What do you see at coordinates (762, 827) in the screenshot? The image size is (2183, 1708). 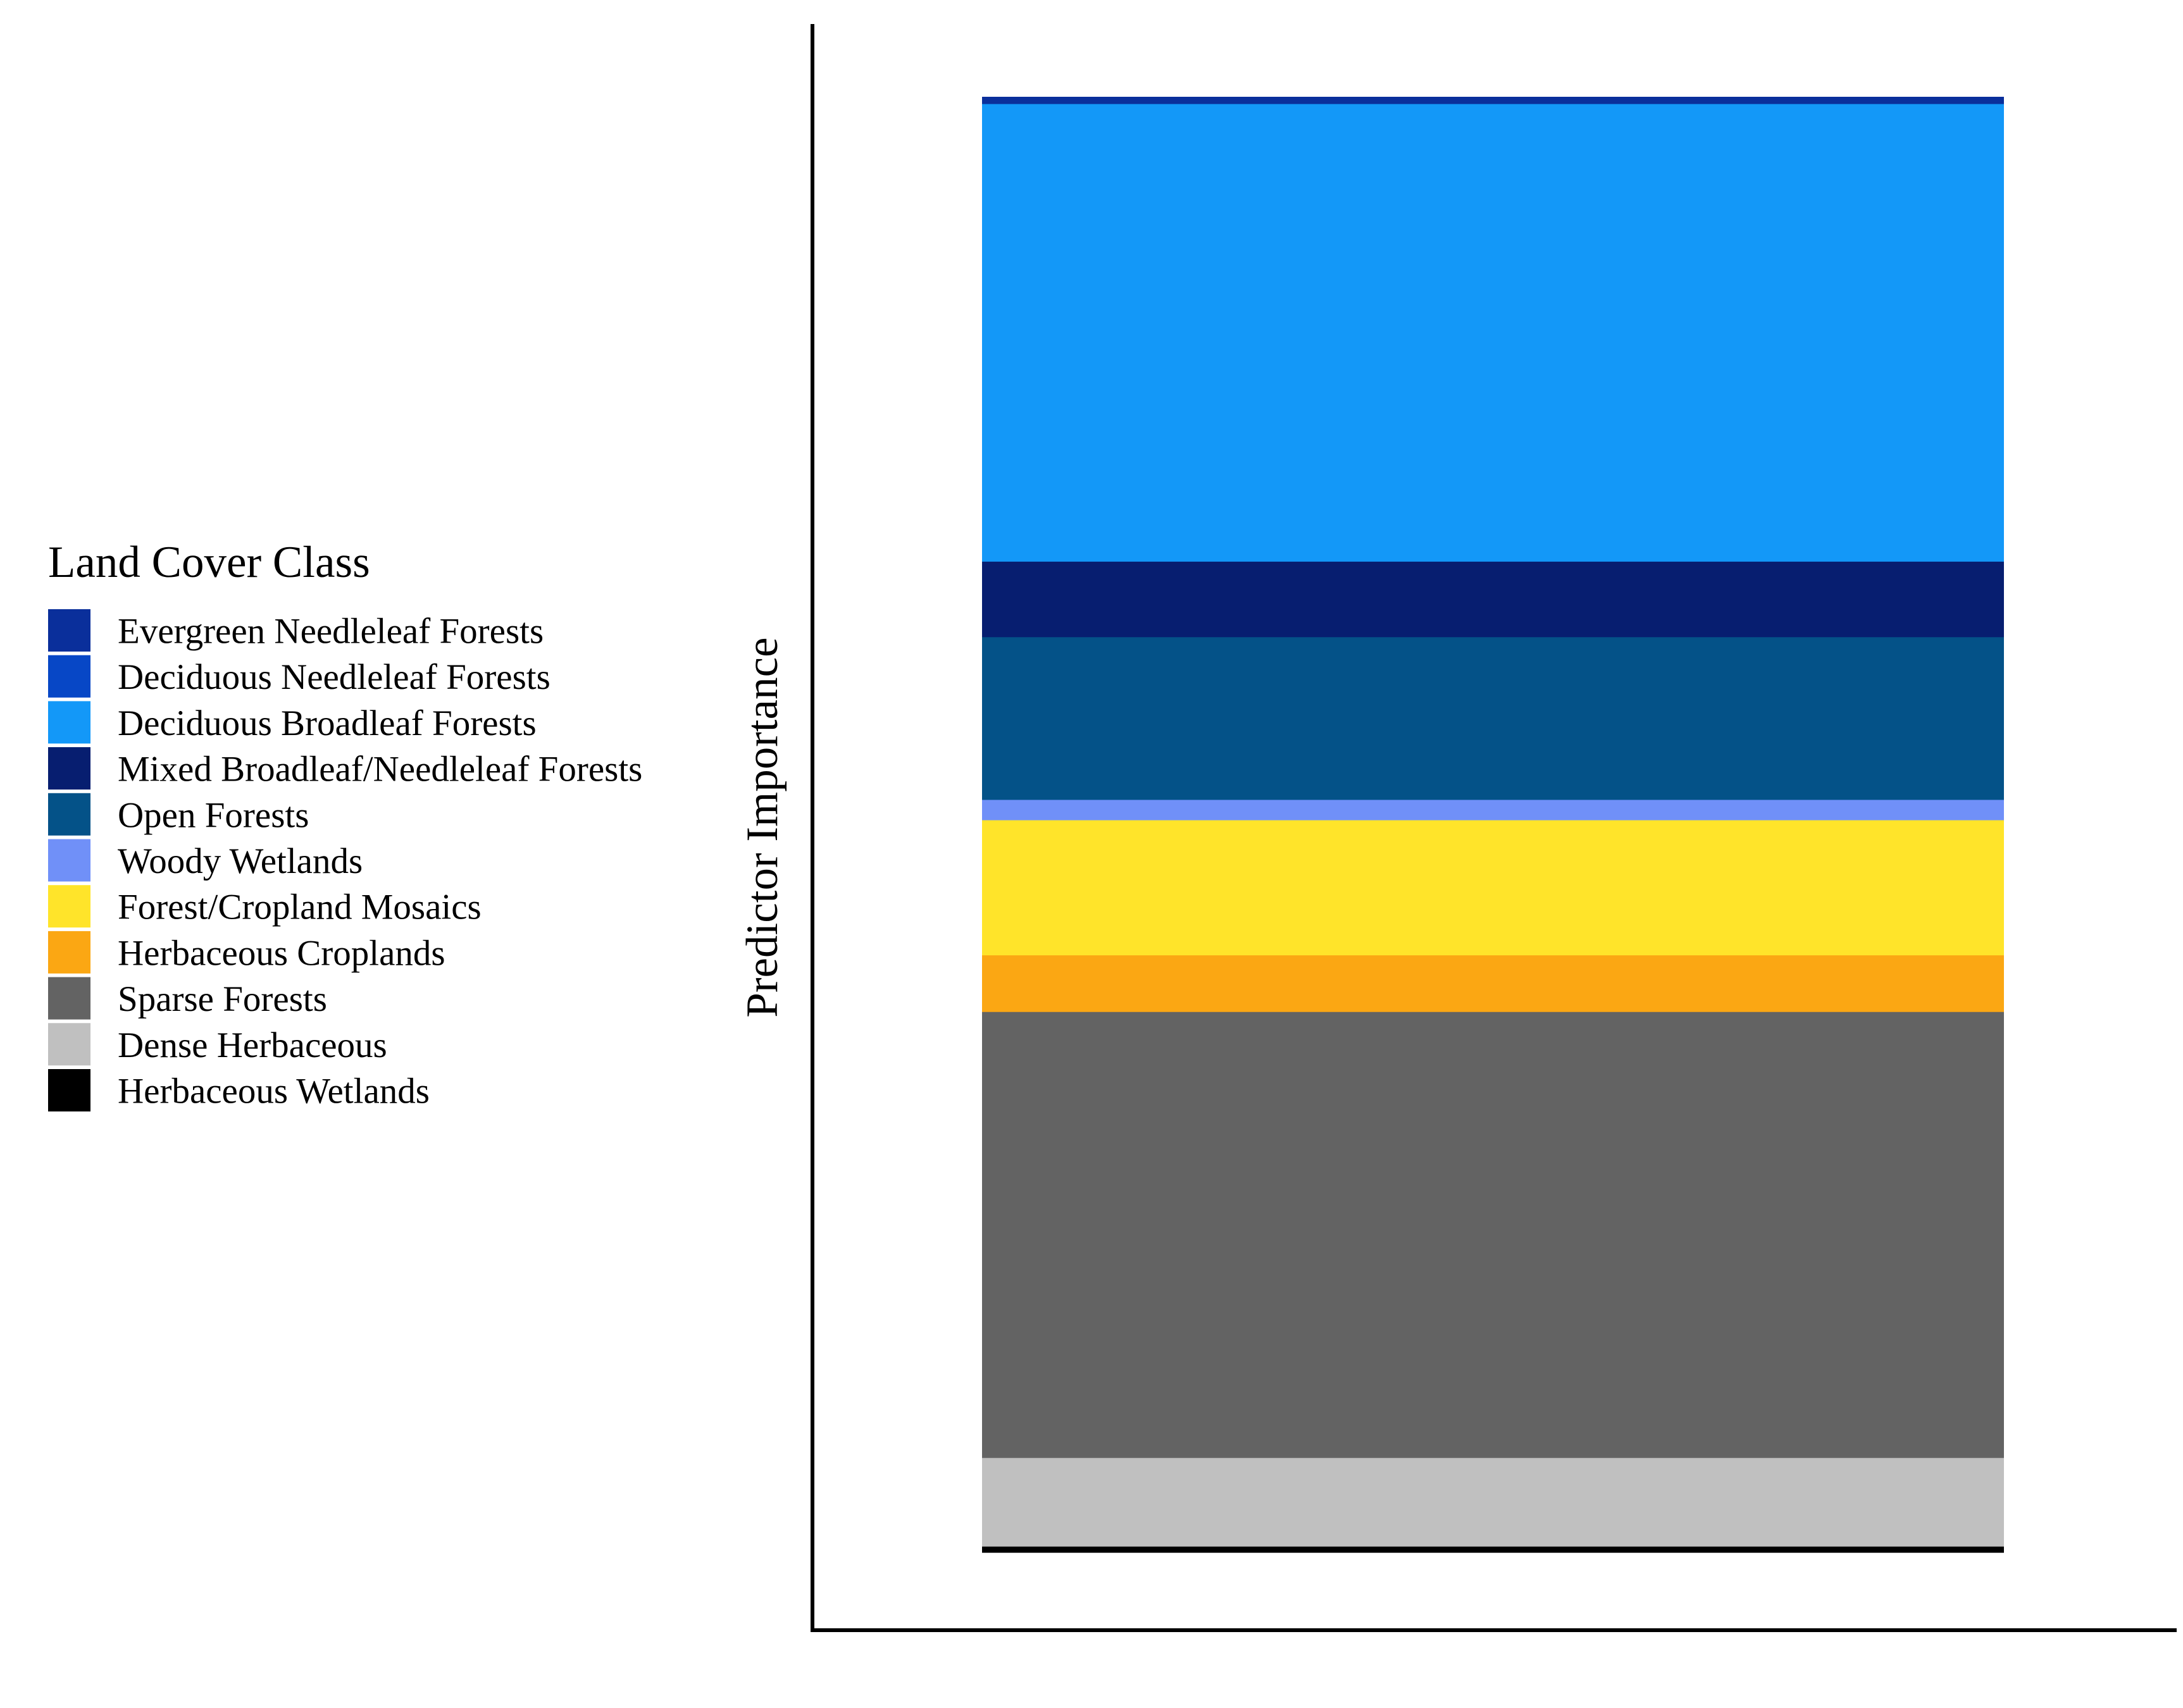 I see `y-axis-title: Predictor Importance` at bounding box center [762, 827].